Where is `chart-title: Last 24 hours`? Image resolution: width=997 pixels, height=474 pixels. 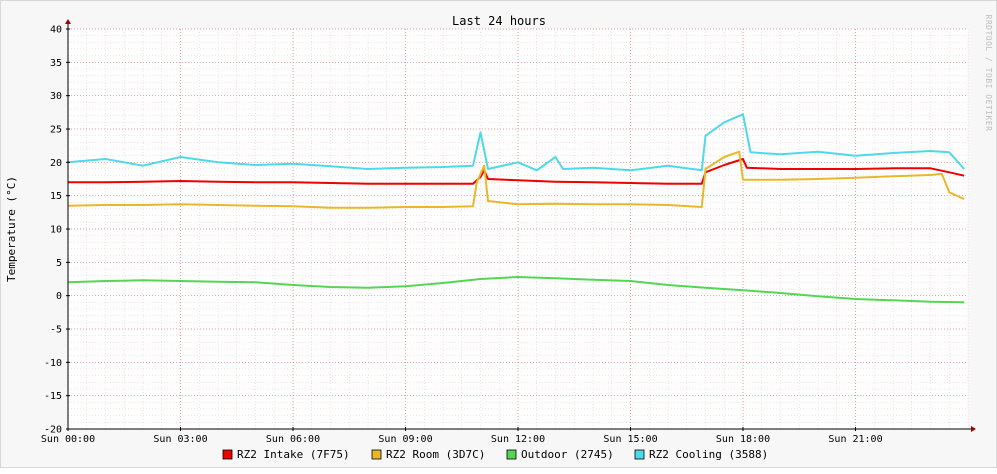 chart-title: Last 24 hours is located at coordinates (499, 21).